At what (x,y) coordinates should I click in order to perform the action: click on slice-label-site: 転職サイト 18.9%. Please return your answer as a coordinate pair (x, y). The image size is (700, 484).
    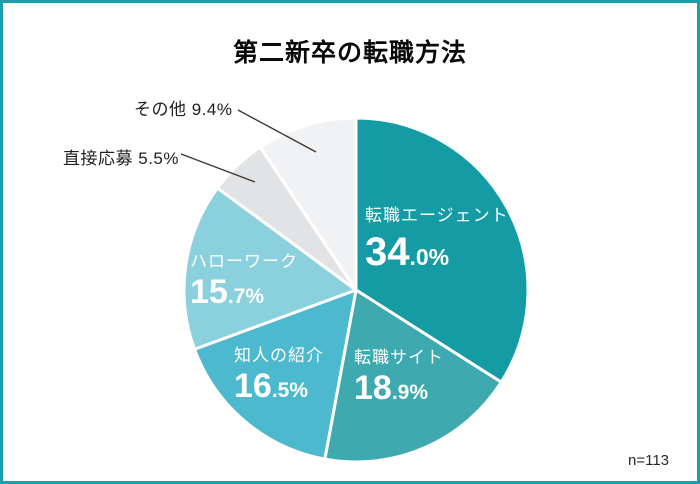
    Looking at the image, I should click on (399, 376).